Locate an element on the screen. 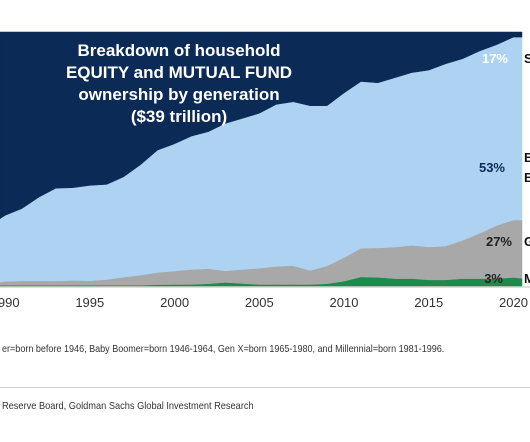 Image resolution: width=530 pixels, height=442 pixels. share-label-baby-boomer: 53% is located at coordinates (492, 167).